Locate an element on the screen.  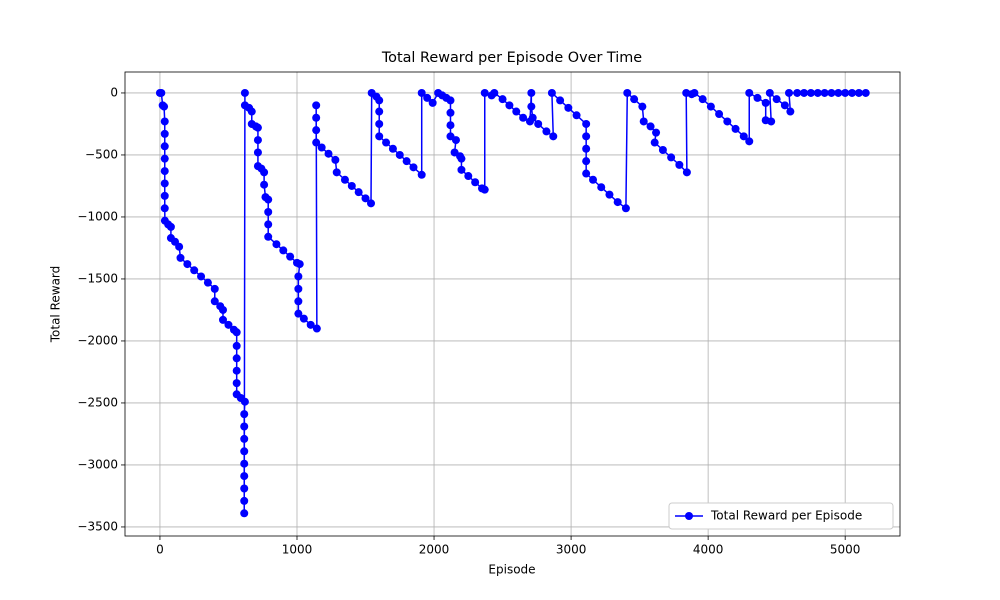
legend-marker is located at coordinates (689, 516).